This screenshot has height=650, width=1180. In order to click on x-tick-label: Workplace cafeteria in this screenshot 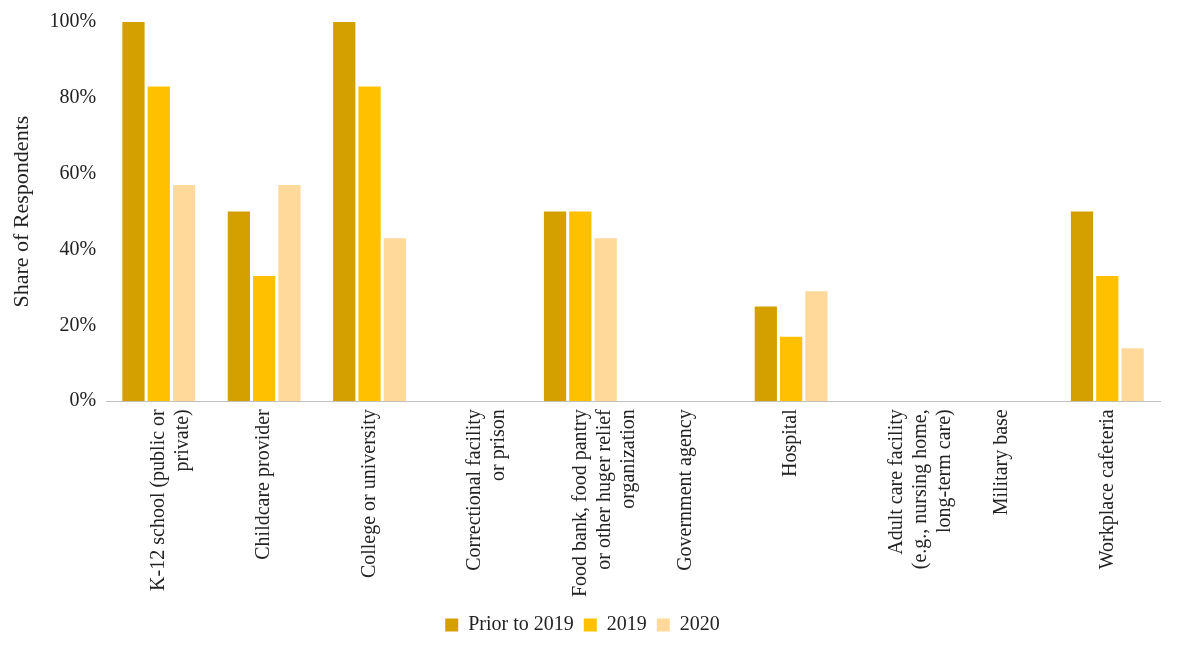, I will do `click(1106, 489)`.